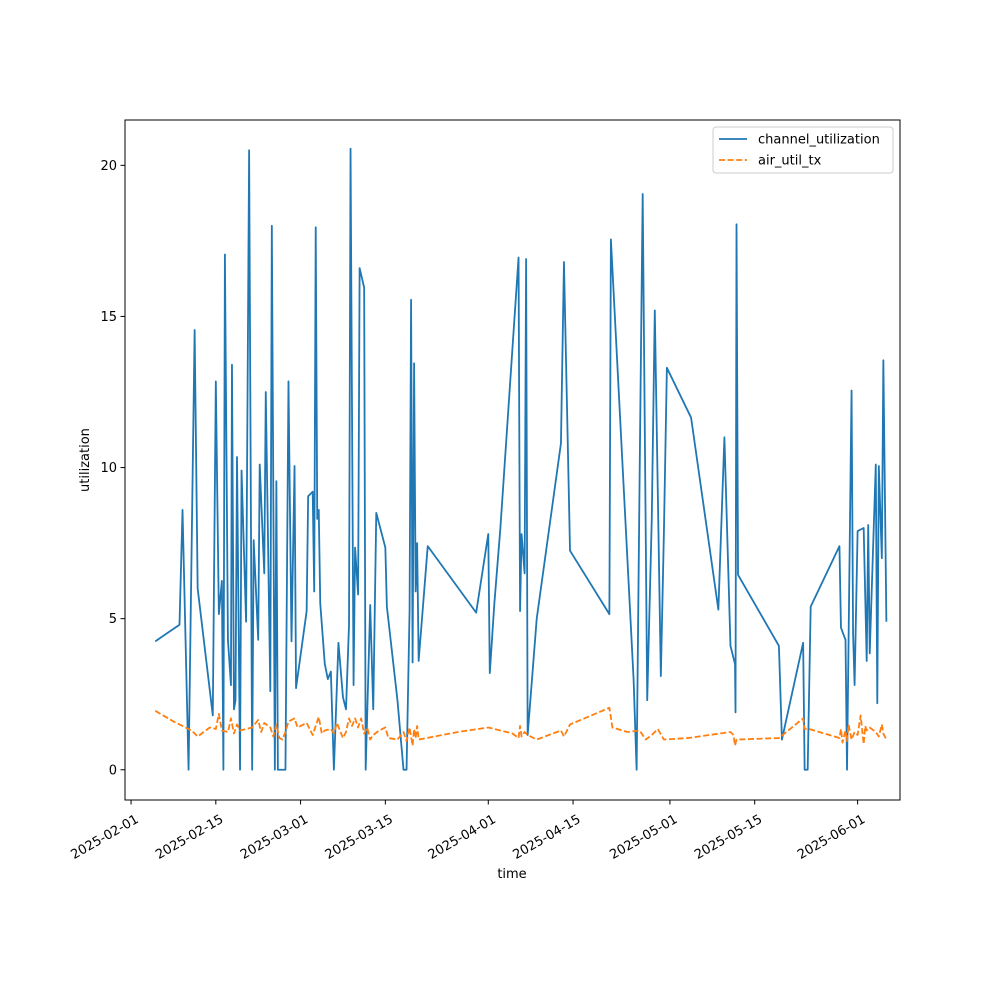 The image size is (1000, 1000). What do you see at coordinates (831, 837) in the screenshot?
I see `x-tick-label: 2025-06-01` at bounding box center [831, 837].